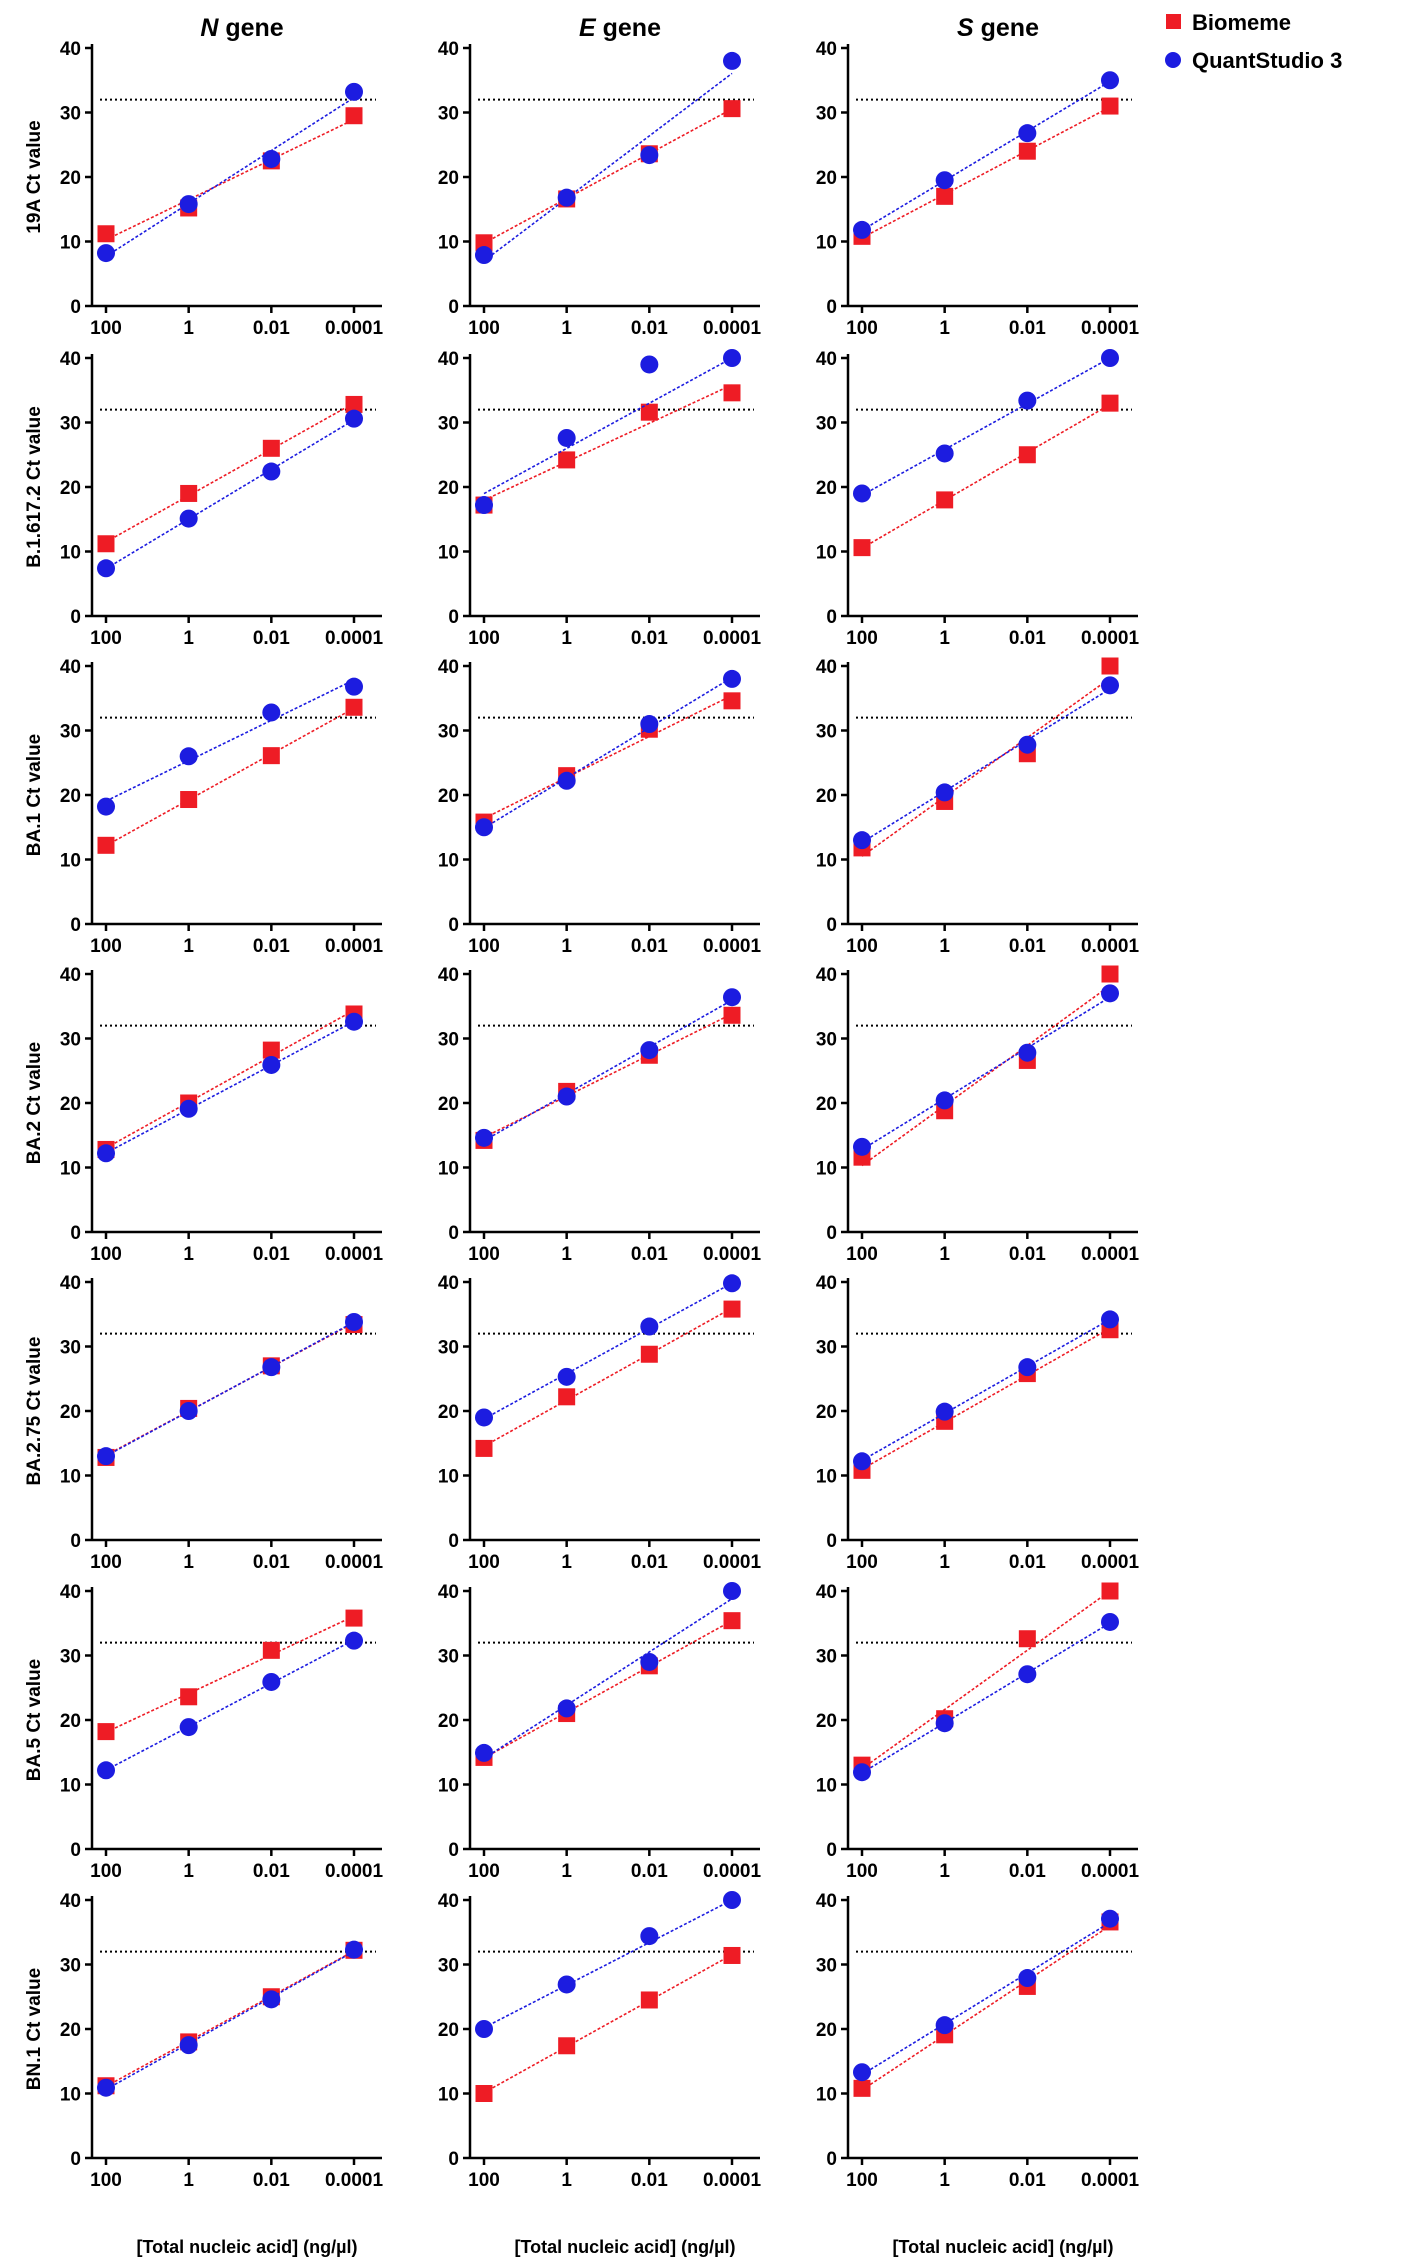 This screenshot has width=1416, height=2260. I want to click on column-title-suffix: gene, so click(250, 28).